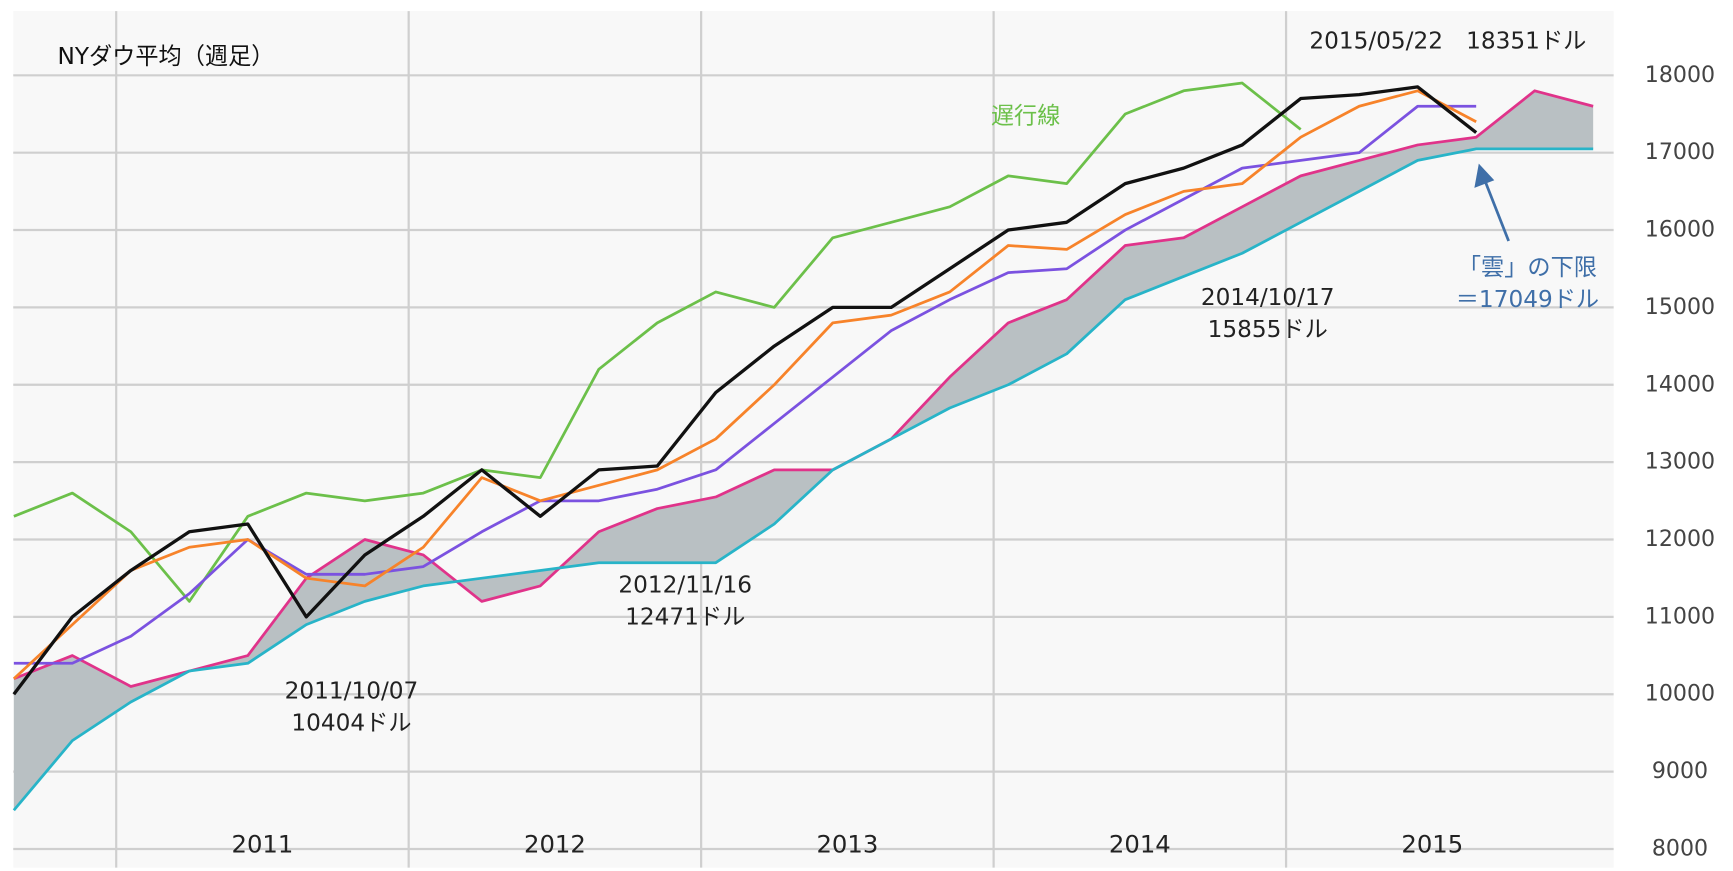 Image resolution: width=1733 pixels, height=871 pixels. I want to click on y-tick-label: 10000, so click(1680, 694).